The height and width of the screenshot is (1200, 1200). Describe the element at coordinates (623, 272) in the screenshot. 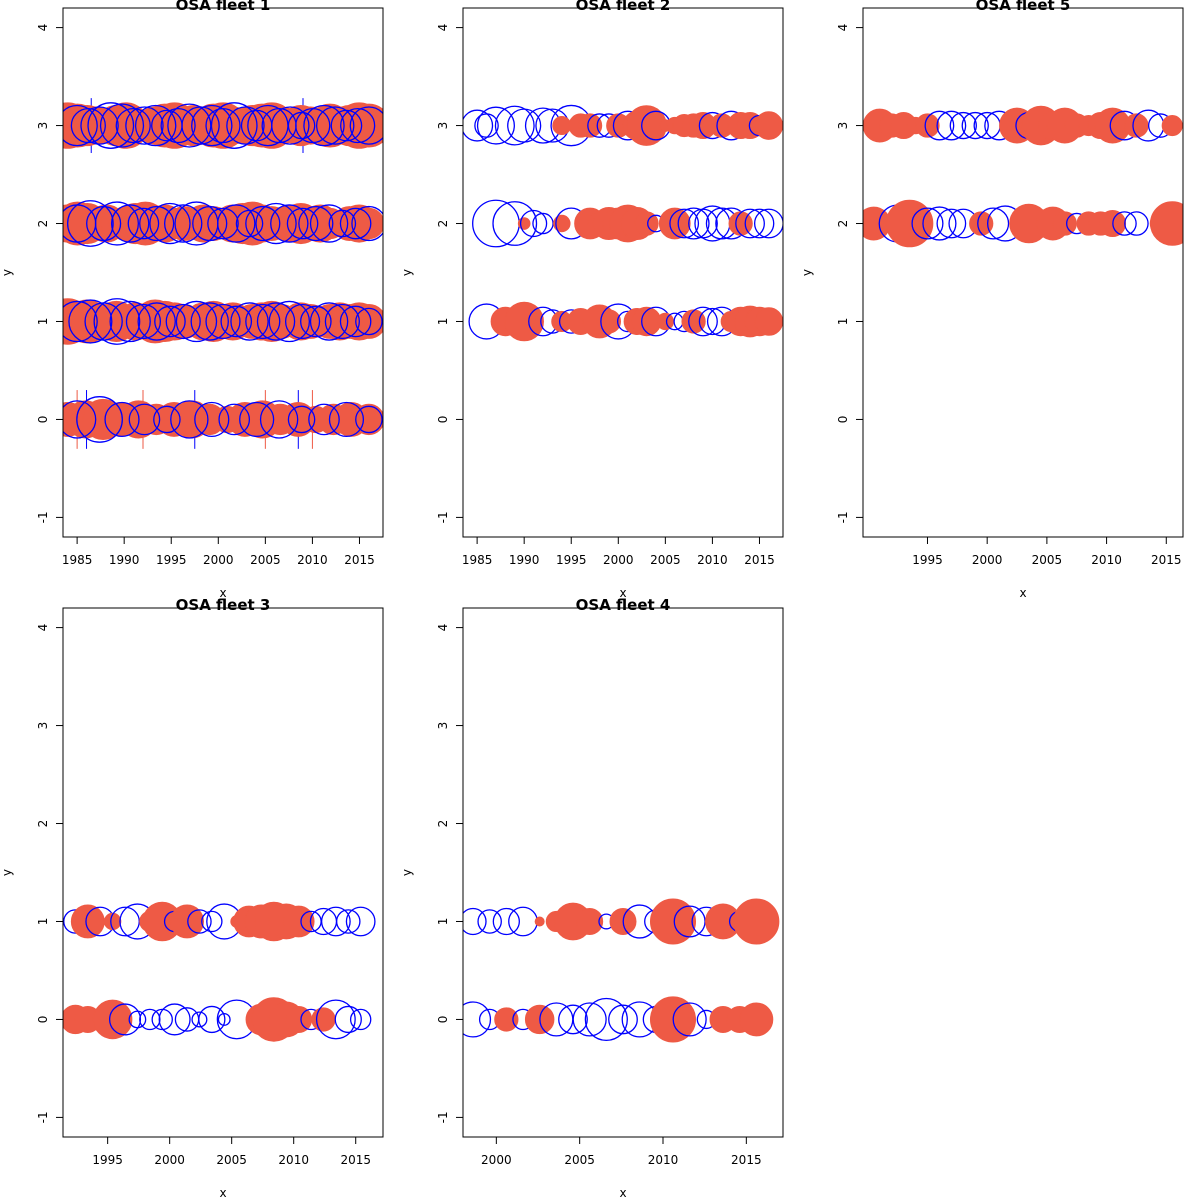

I see `plot-frame` at that location.